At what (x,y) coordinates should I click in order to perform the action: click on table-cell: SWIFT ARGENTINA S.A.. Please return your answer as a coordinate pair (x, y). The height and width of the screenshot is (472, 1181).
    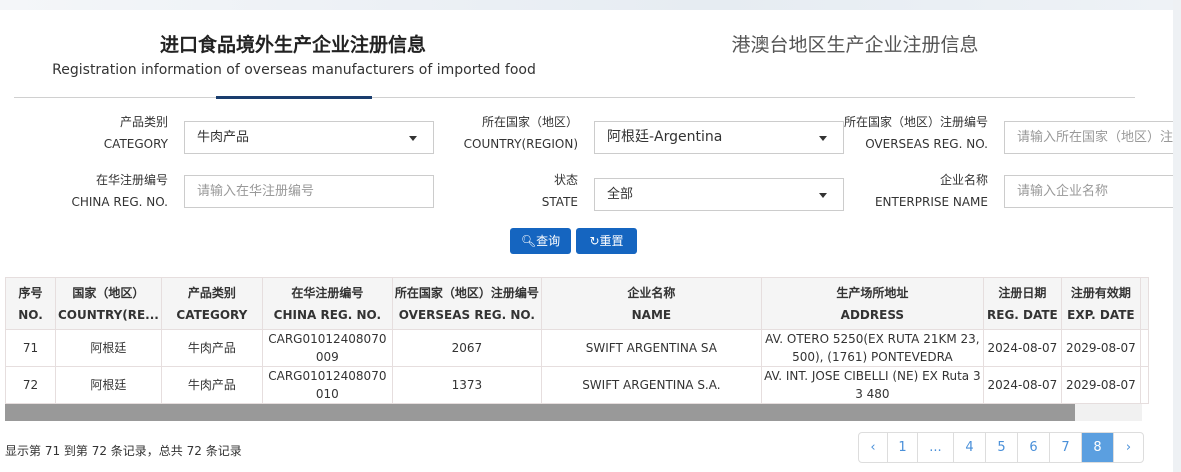
    Looking at the image, I should click on (651, 385).